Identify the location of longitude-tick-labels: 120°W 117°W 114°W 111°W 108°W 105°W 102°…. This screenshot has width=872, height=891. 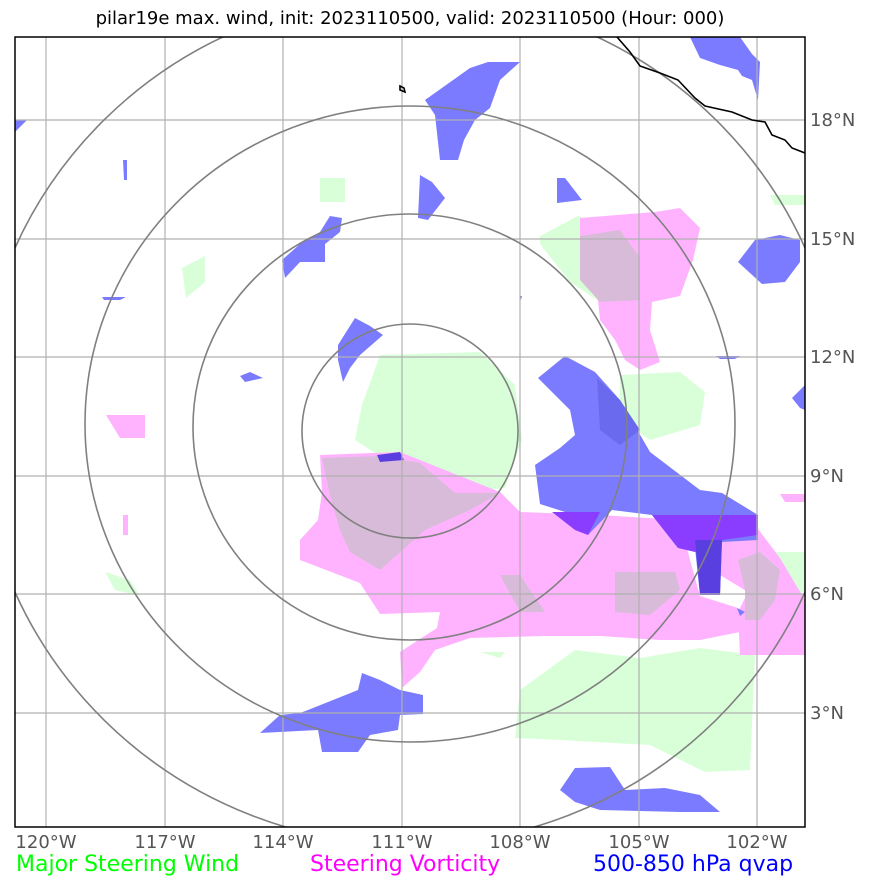
(401, 842).